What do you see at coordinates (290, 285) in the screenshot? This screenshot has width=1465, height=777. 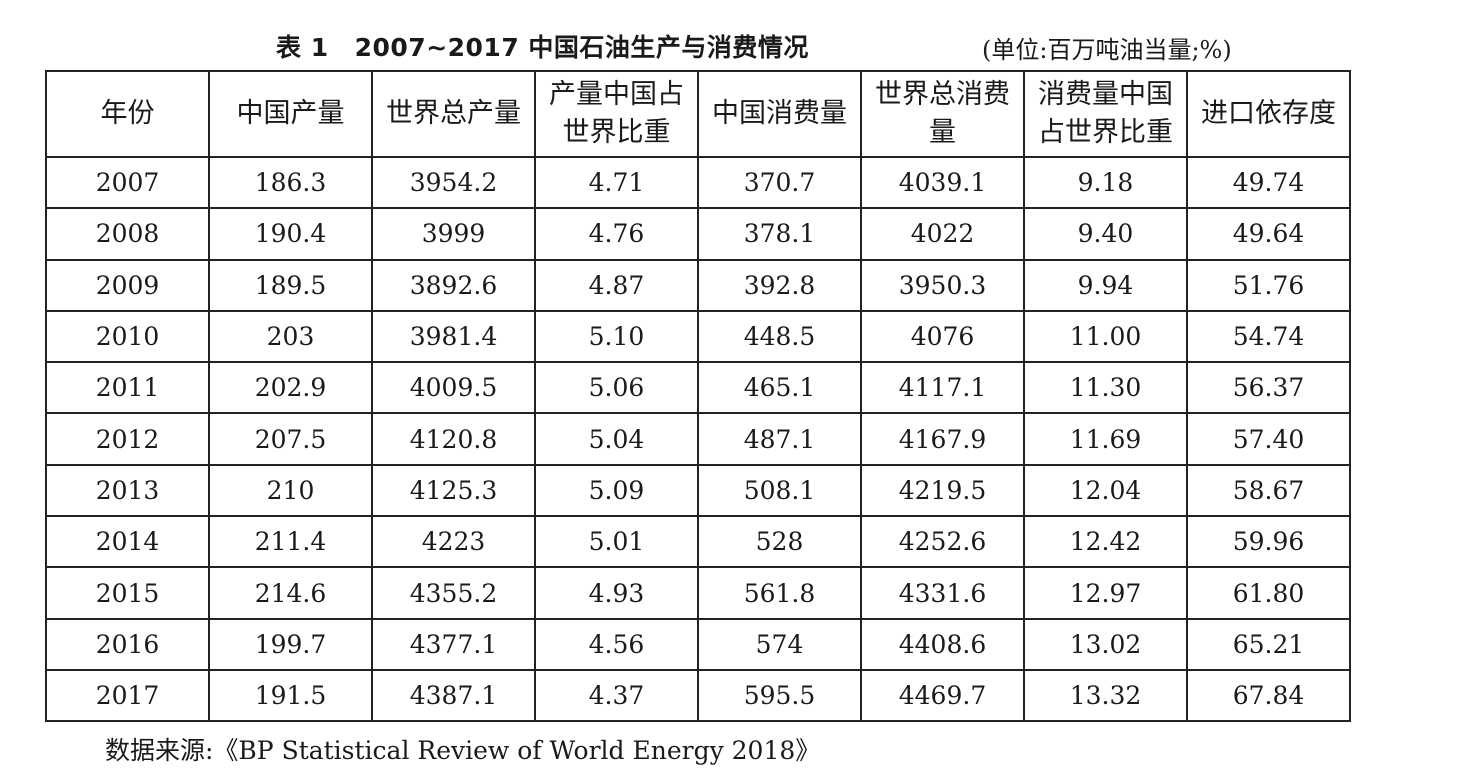 I see `cell-china-production: 189.5` at bounding box center [290, 285].